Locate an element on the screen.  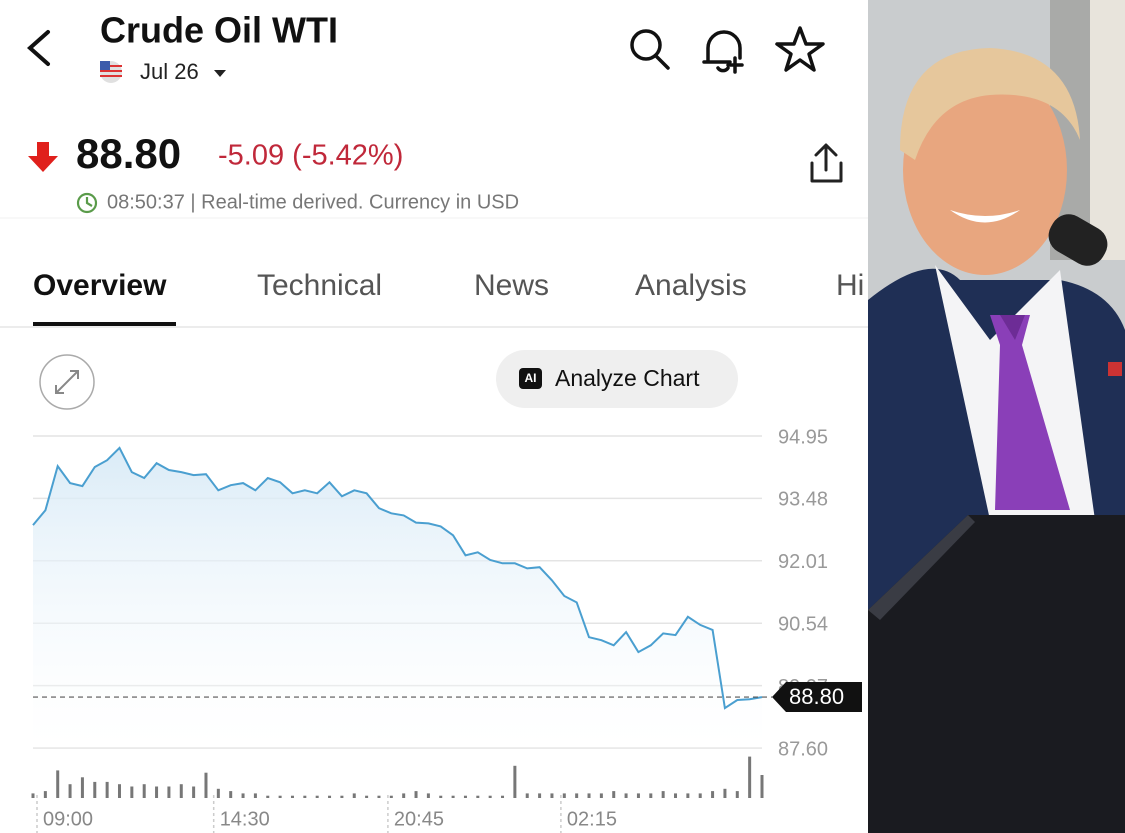
tab-underline is located at coordinates (104, 324).